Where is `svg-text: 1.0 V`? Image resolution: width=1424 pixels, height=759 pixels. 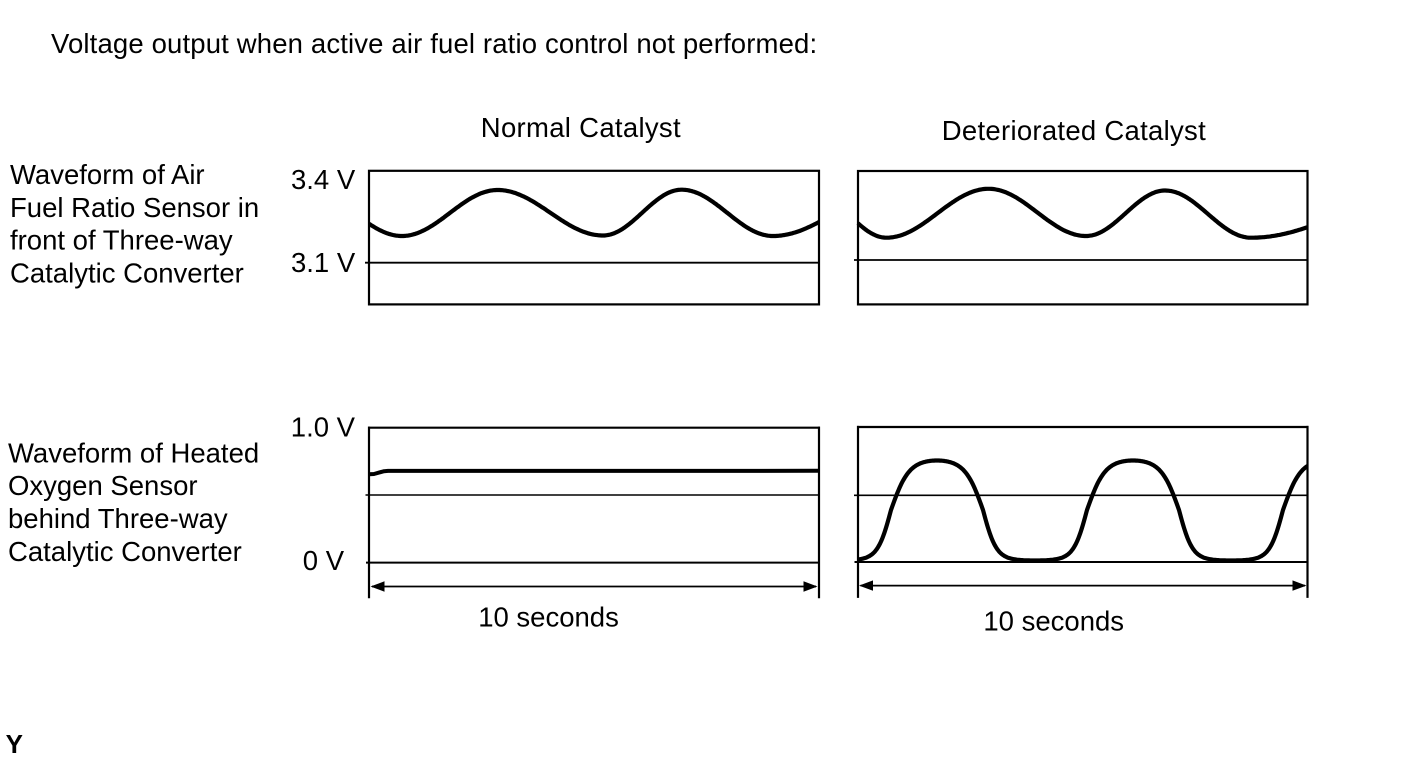 svg-text: 1.0 V is located at coordinates (323, 427).